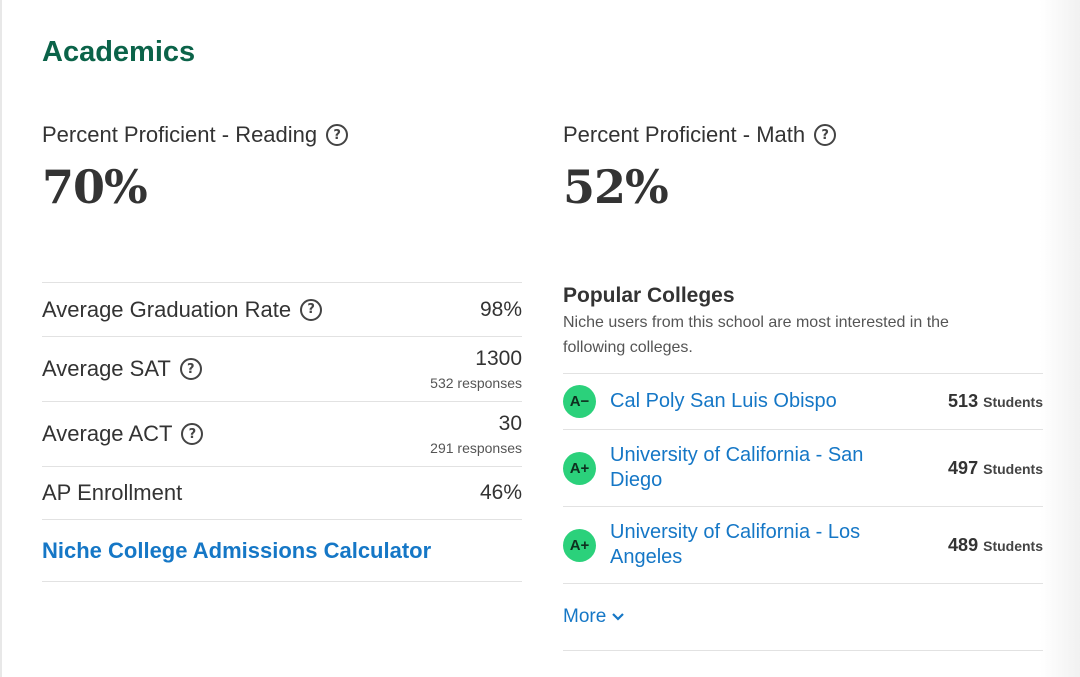 The height and width of the screenshot is (677, 1080). Describe the element at coordinates (119, 52) in the screenshot. I see `section-title: Academics` at that location.